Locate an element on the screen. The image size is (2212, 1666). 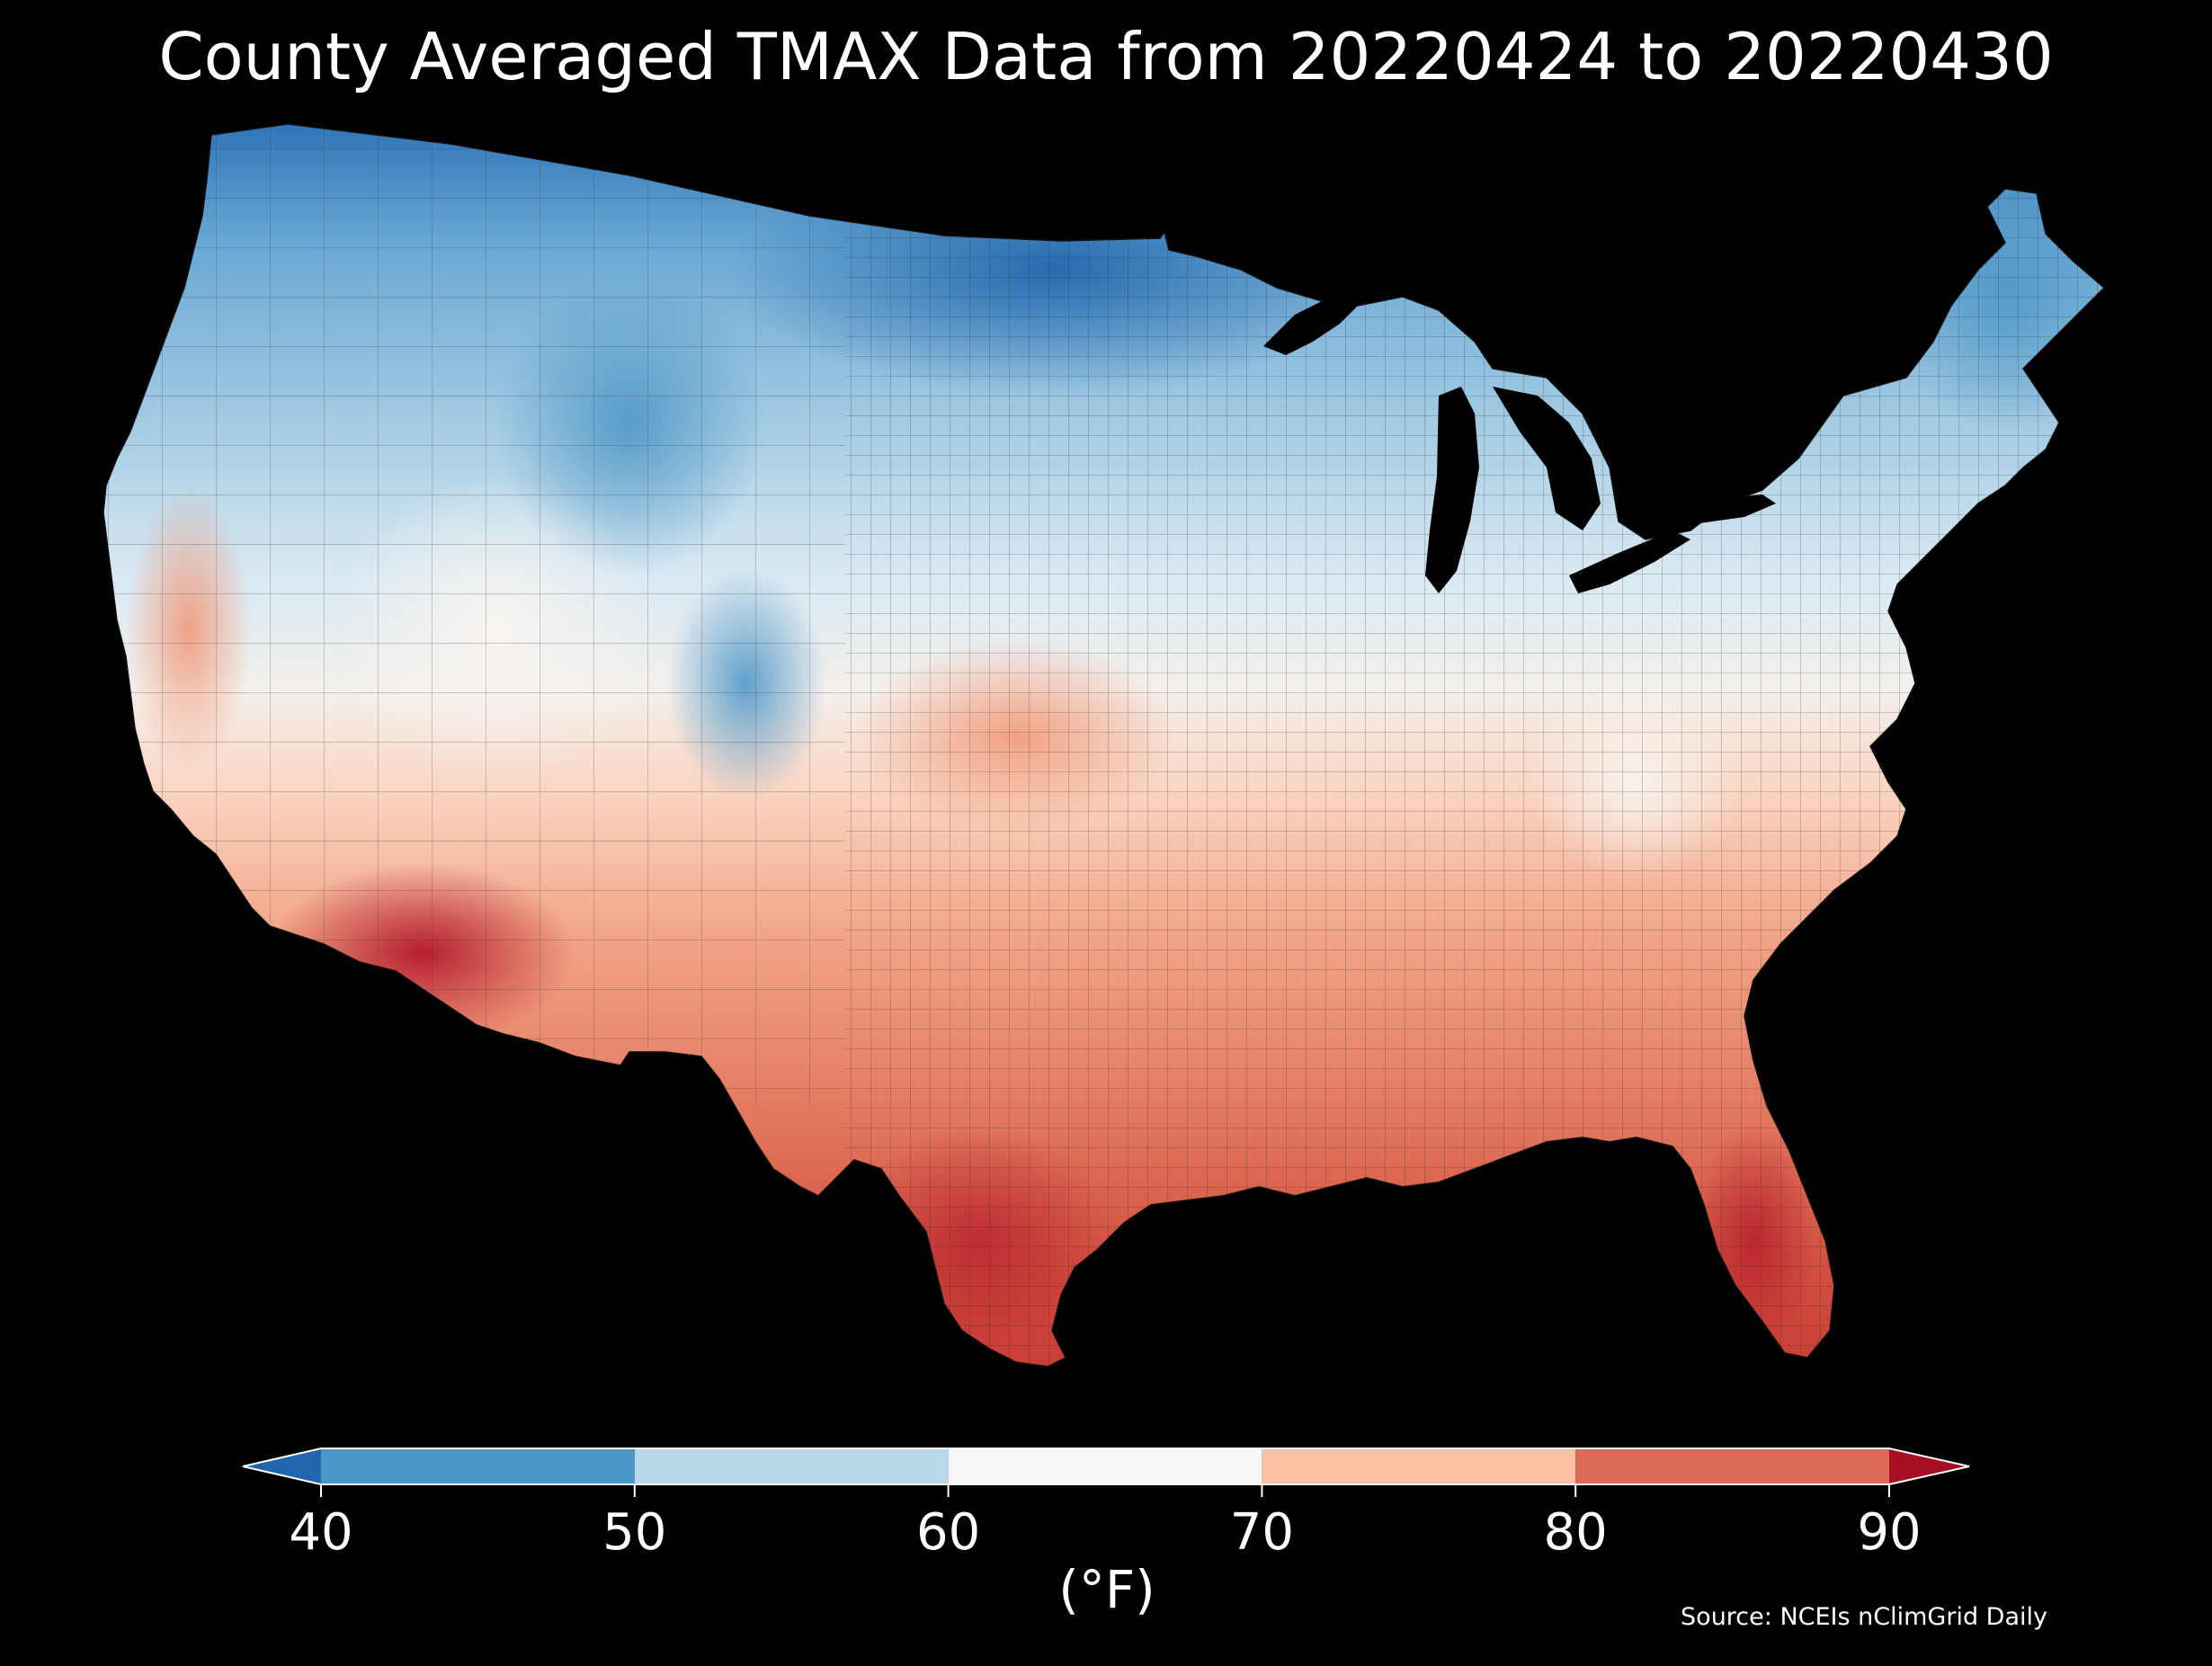
great-lakes is located at coordinates (1519, 434).